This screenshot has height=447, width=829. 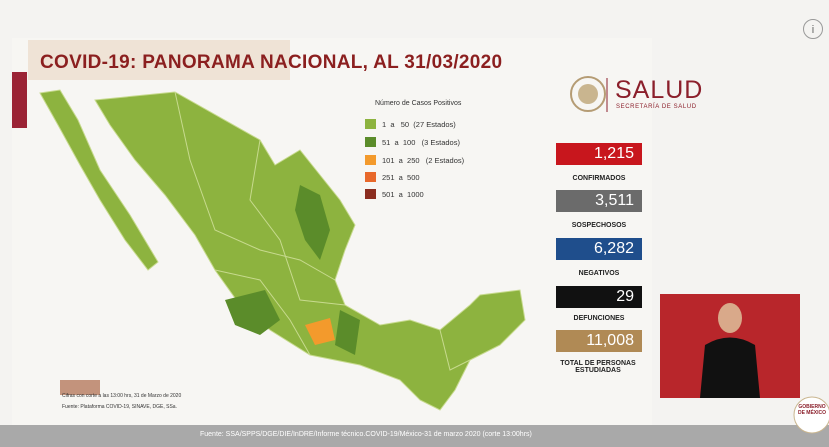 What do you see at coordinates (418, 103) in the screenshot?
I see `legend-title: Número de Casos Positivos` at bounding box center [418, 103].